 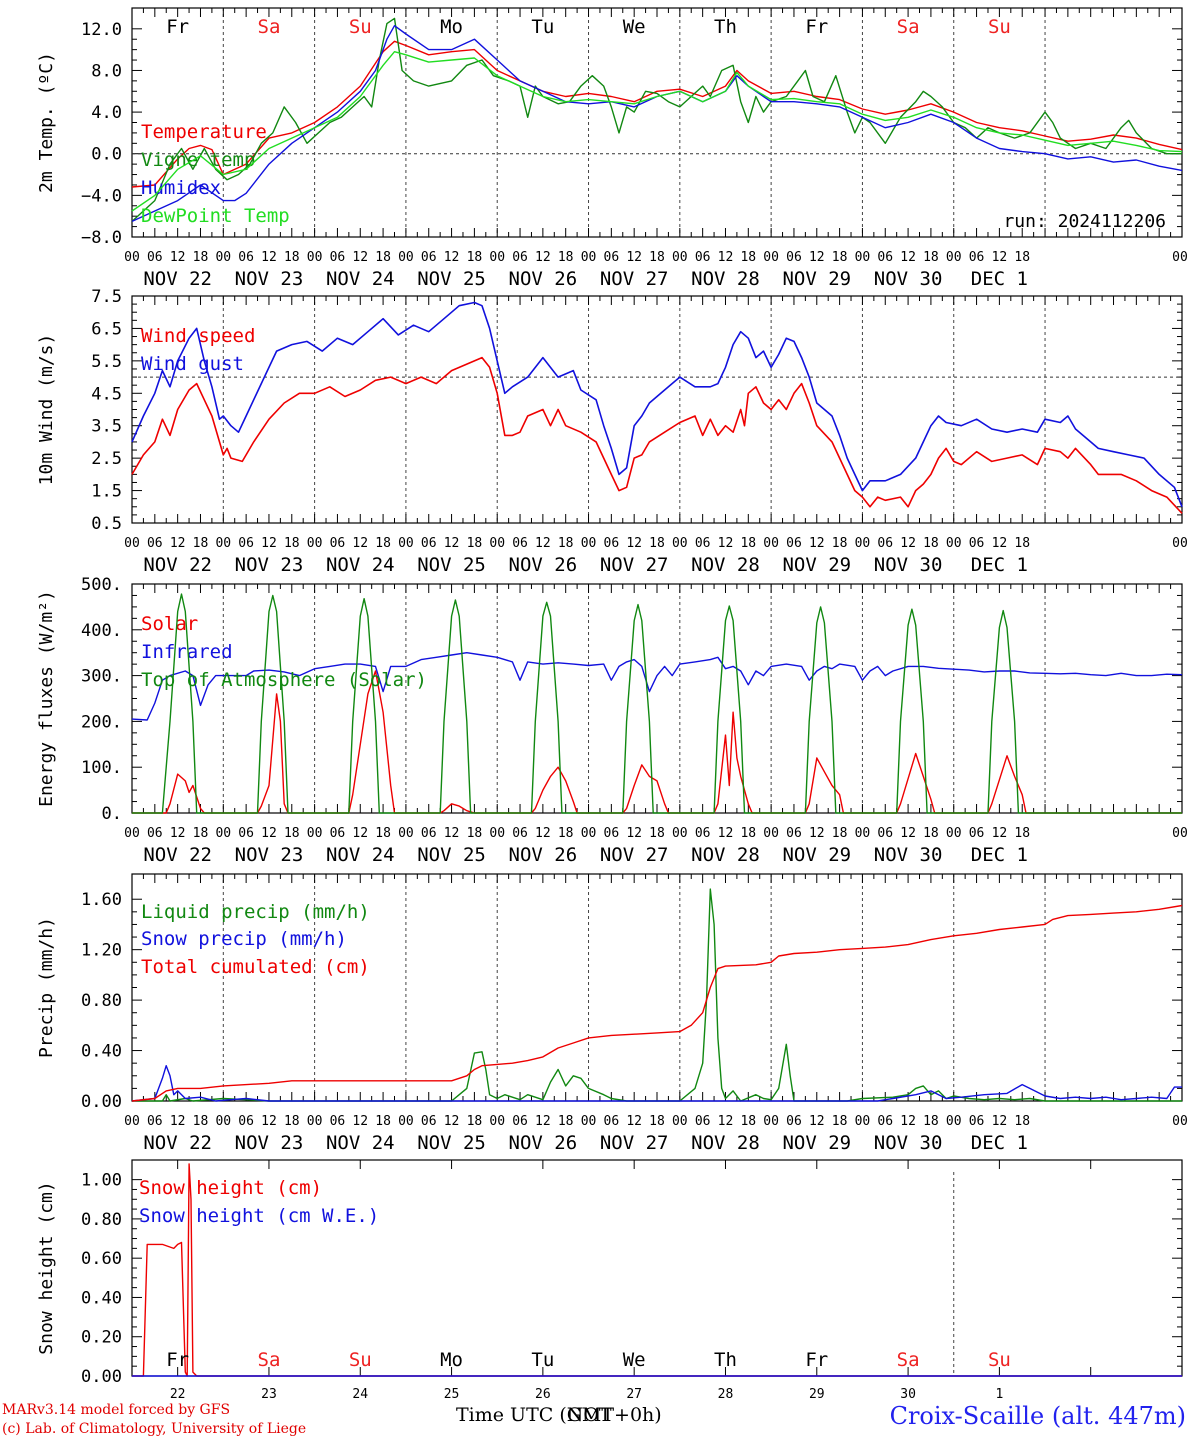 What do you see at coordinates (106, 524) in the screenshot?
I see `y-tick-label: 0.5` at bounding box center [106, 524].